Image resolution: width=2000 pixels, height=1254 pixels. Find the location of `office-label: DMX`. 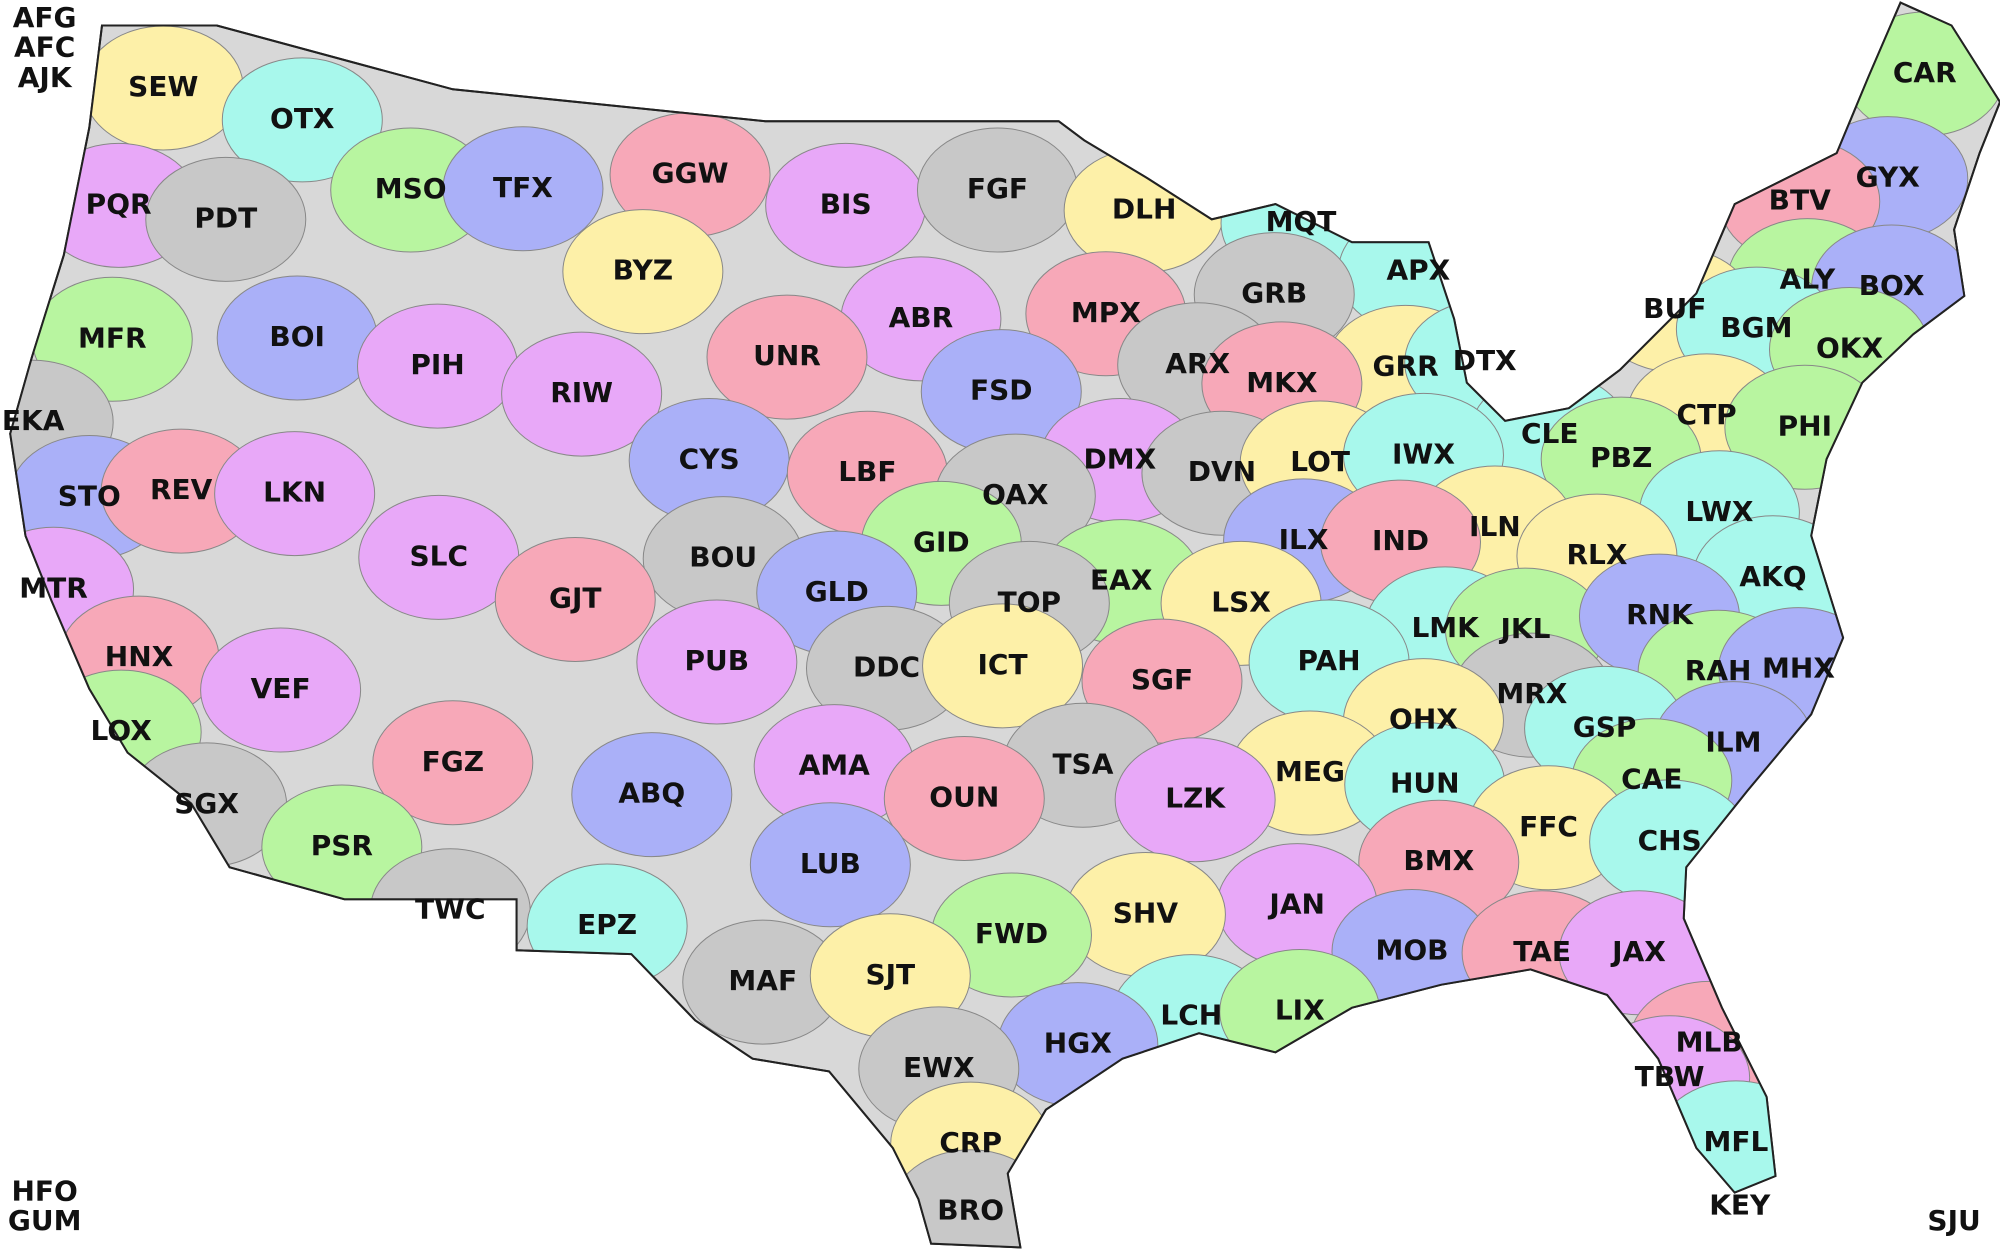

office-label: DMX is located at coordinates (1120, 458).